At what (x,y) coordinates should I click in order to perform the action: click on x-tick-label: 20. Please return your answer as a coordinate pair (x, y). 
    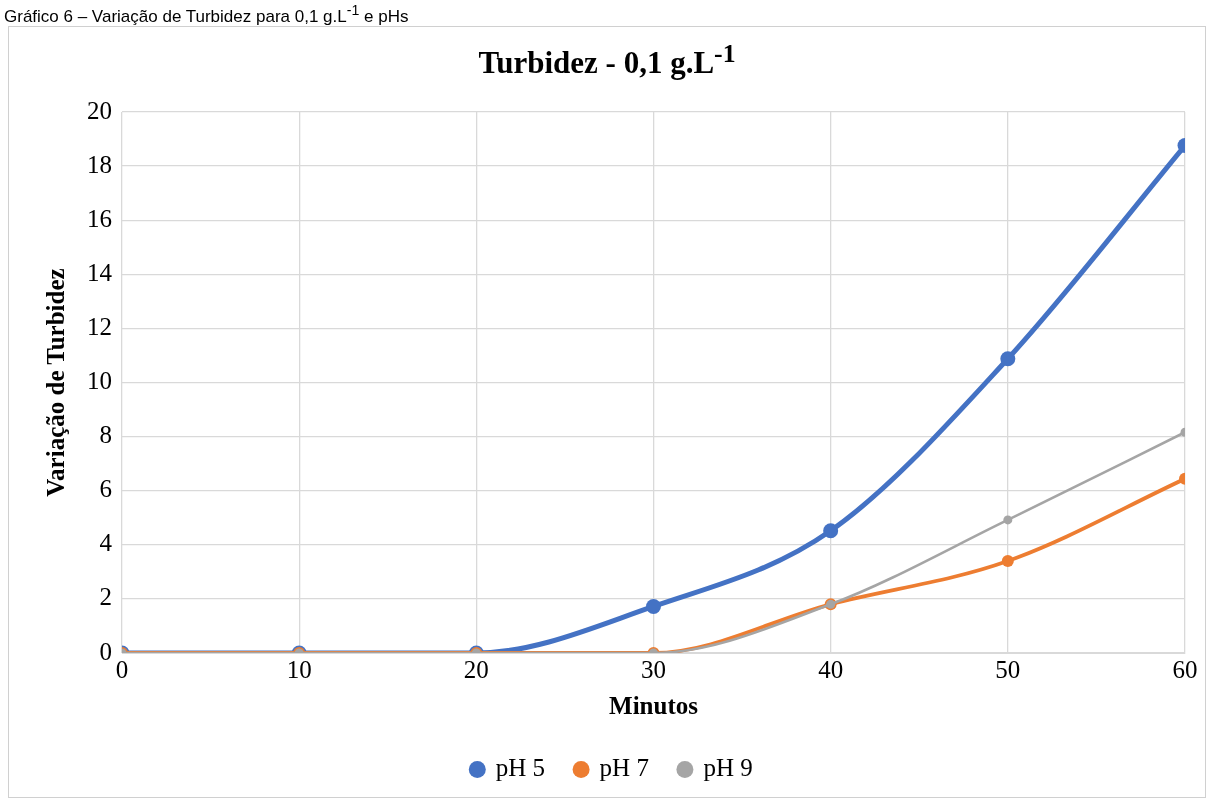
    Looking at the image, I should click on (476, 669).